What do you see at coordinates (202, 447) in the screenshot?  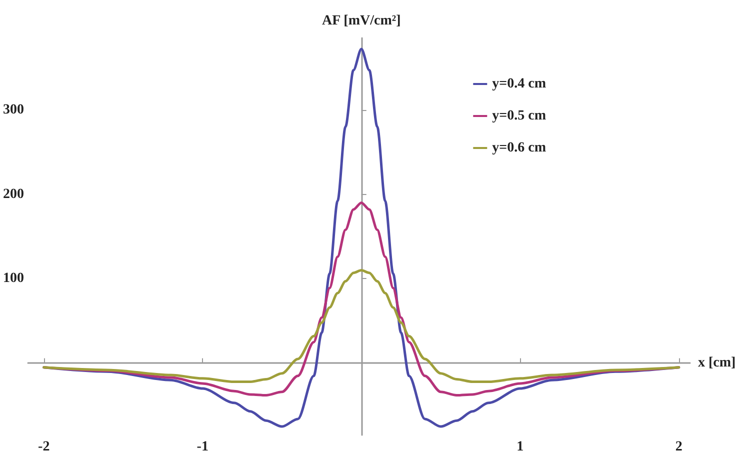 I see `x-tick-label: -1` at bounding box center [202, 447].